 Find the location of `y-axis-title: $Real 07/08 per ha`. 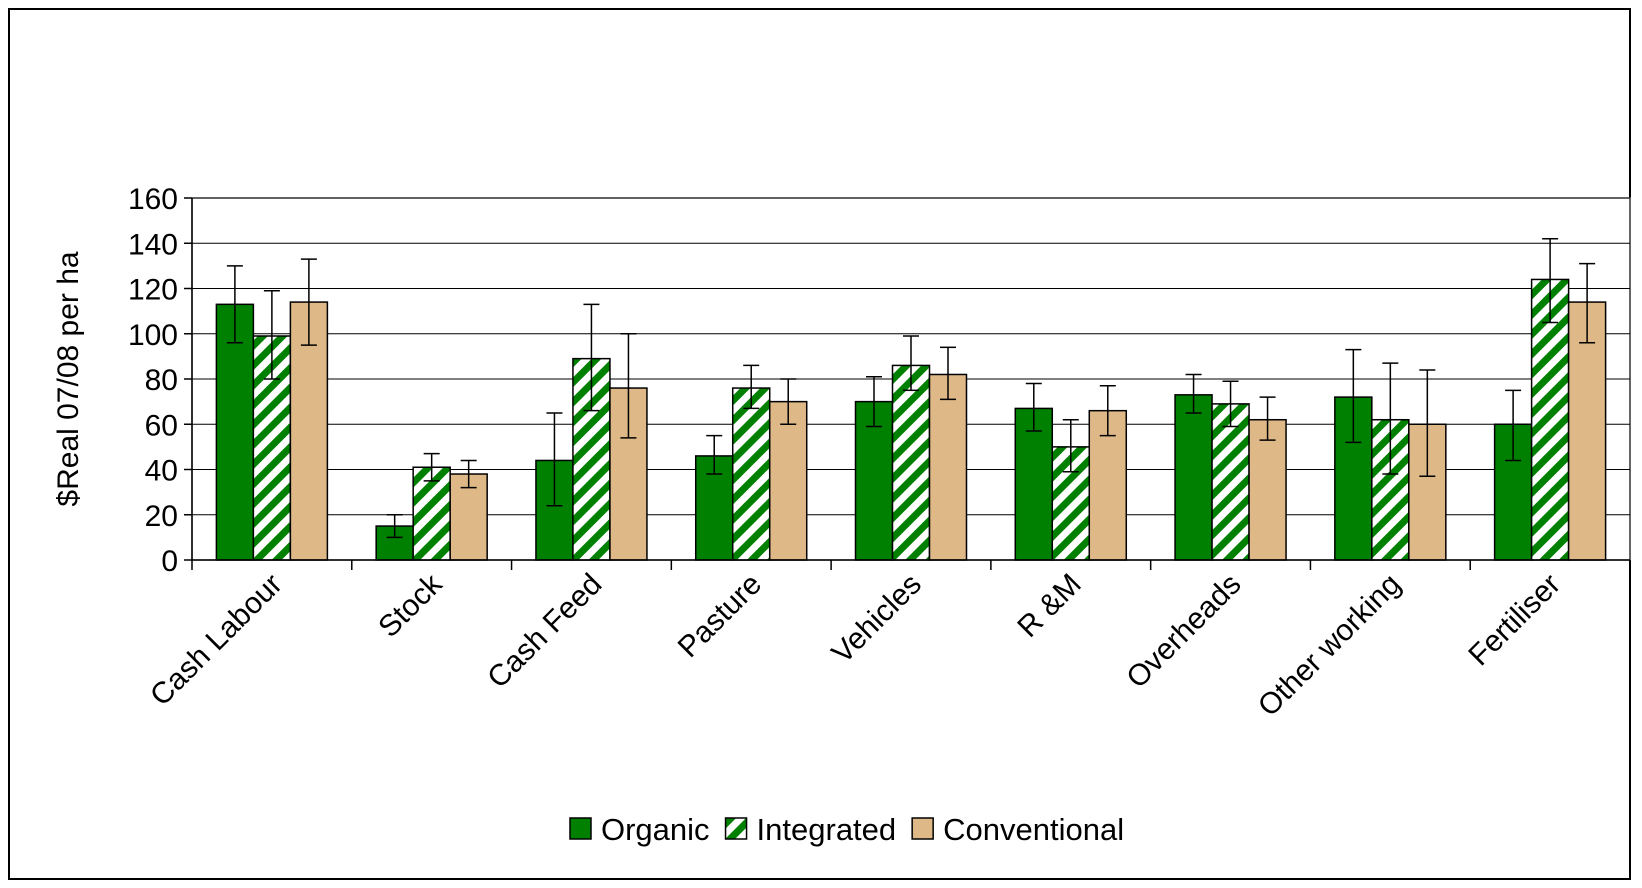

y-axis-title: $Real 07/08 per ha is located at coordinates (68, 379).